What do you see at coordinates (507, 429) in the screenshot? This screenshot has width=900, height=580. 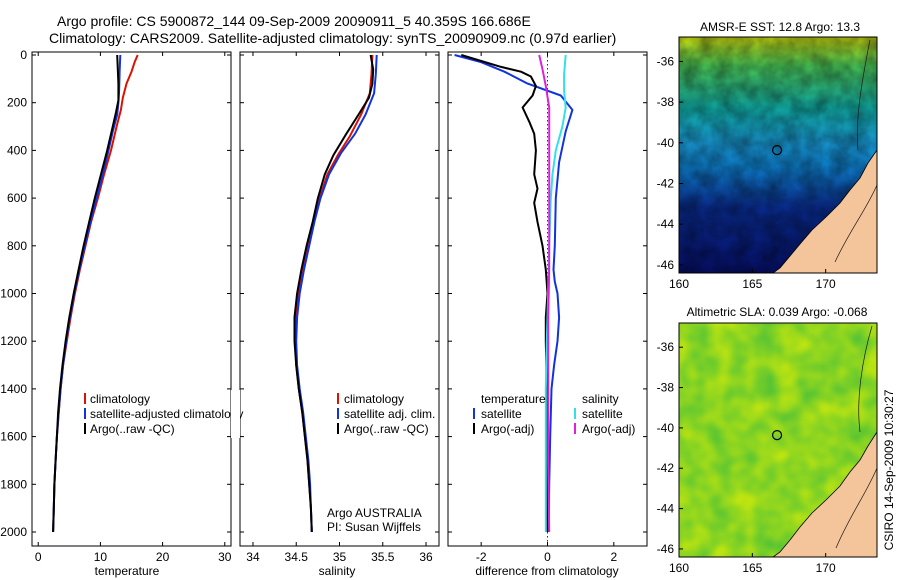 I see `legend-label-temperature-argo: Argo(-adj)` at bounding box center [507, 429].